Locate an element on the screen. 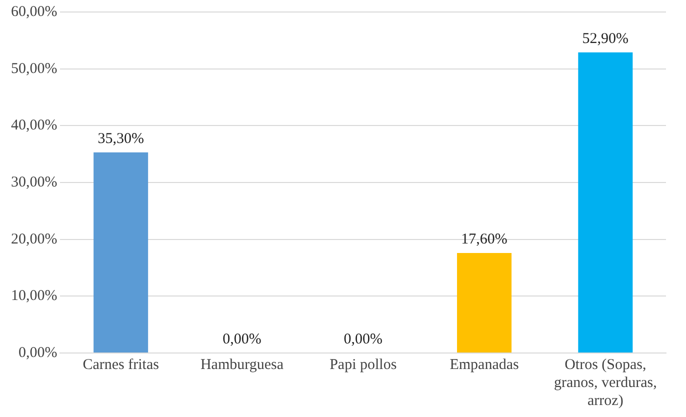 This screenshot has width=686, height=417. data-label: 17,60% is located at coordinates (484, 239).